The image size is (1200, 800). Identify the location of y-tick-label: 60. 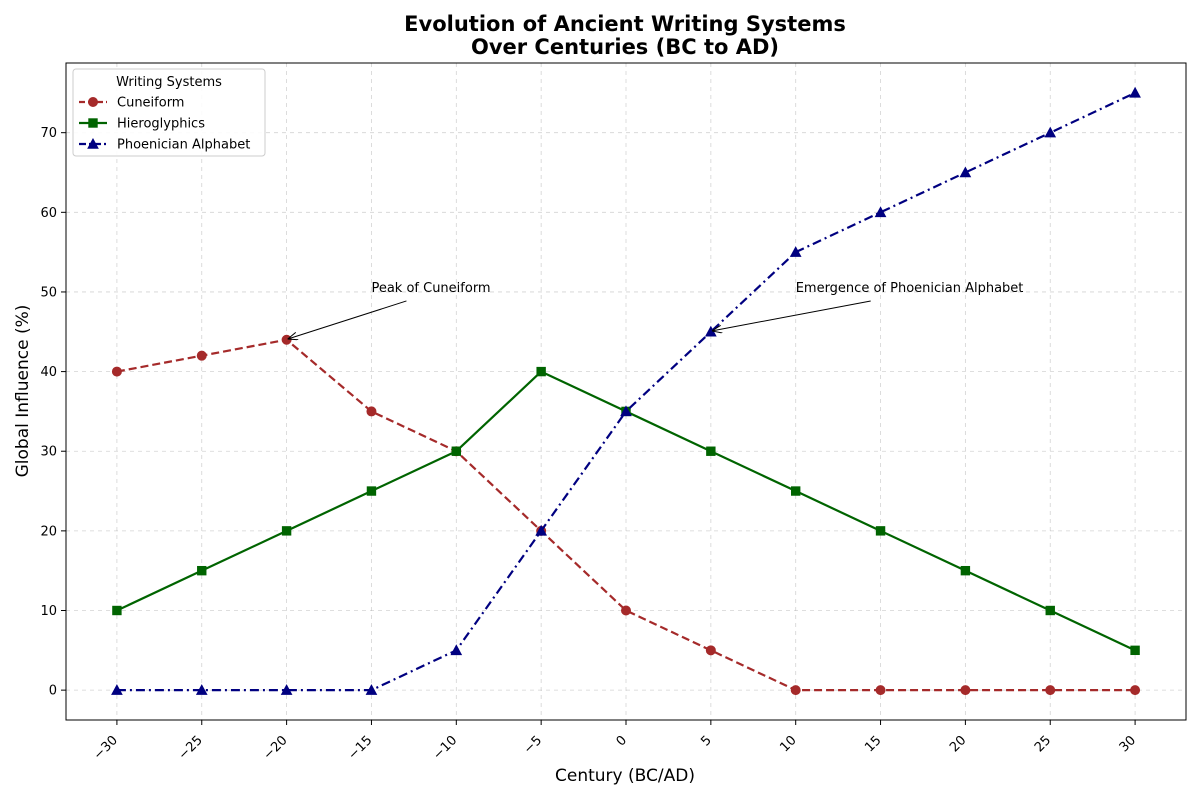
(48, 213).